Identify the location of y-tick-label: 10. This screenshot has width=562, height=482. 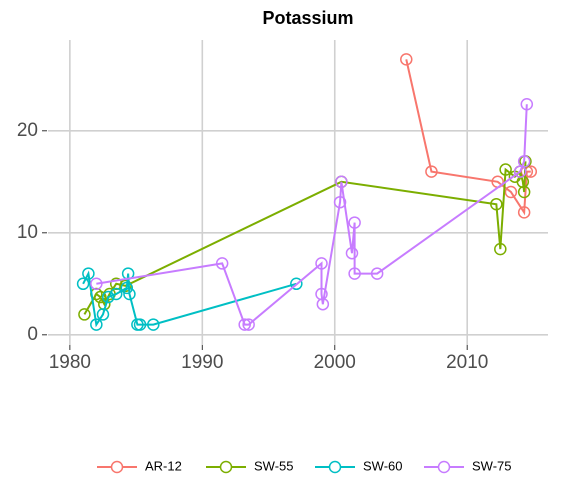
(27, 232).